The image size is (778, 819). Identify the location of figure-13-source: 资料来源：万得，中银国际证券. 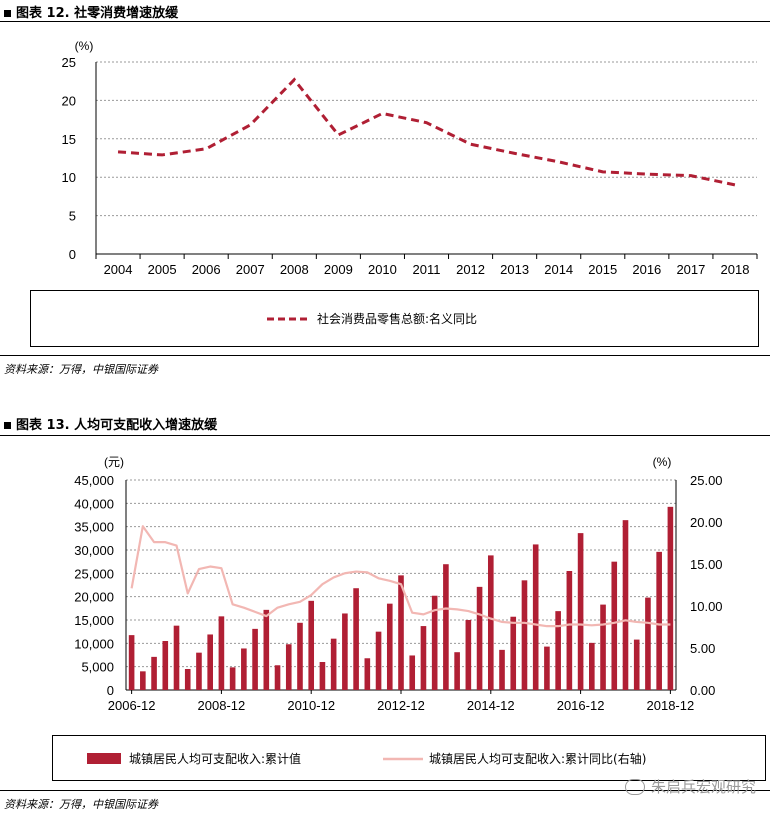
(81, 804).